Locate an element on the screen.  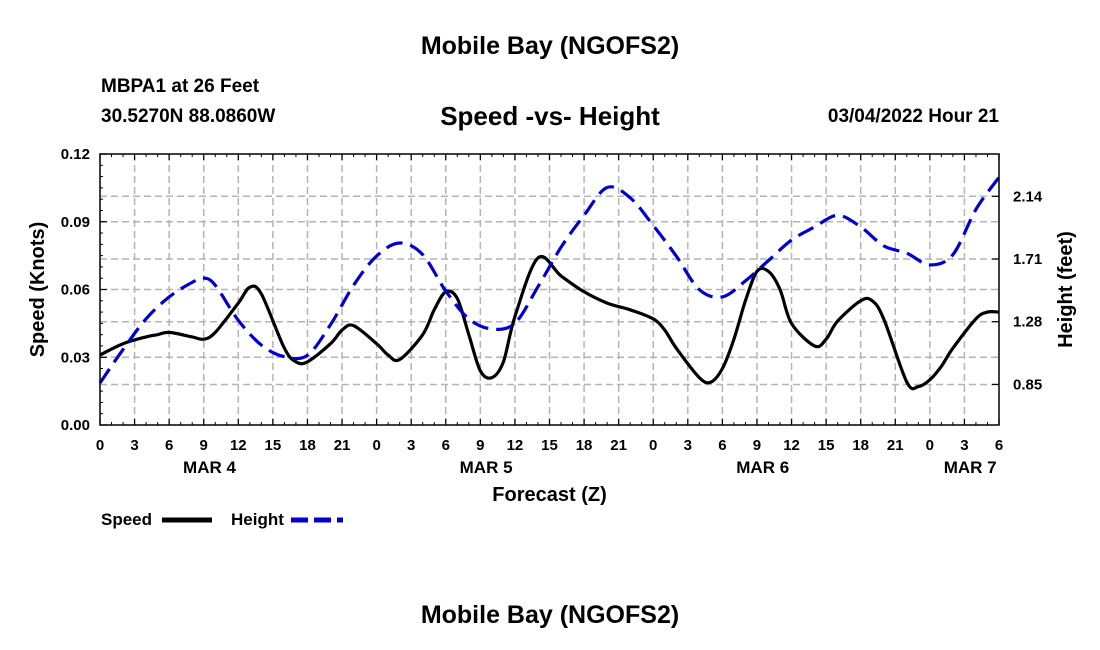
y-tick-label: 0.12 is located at coordinates (75, 154).